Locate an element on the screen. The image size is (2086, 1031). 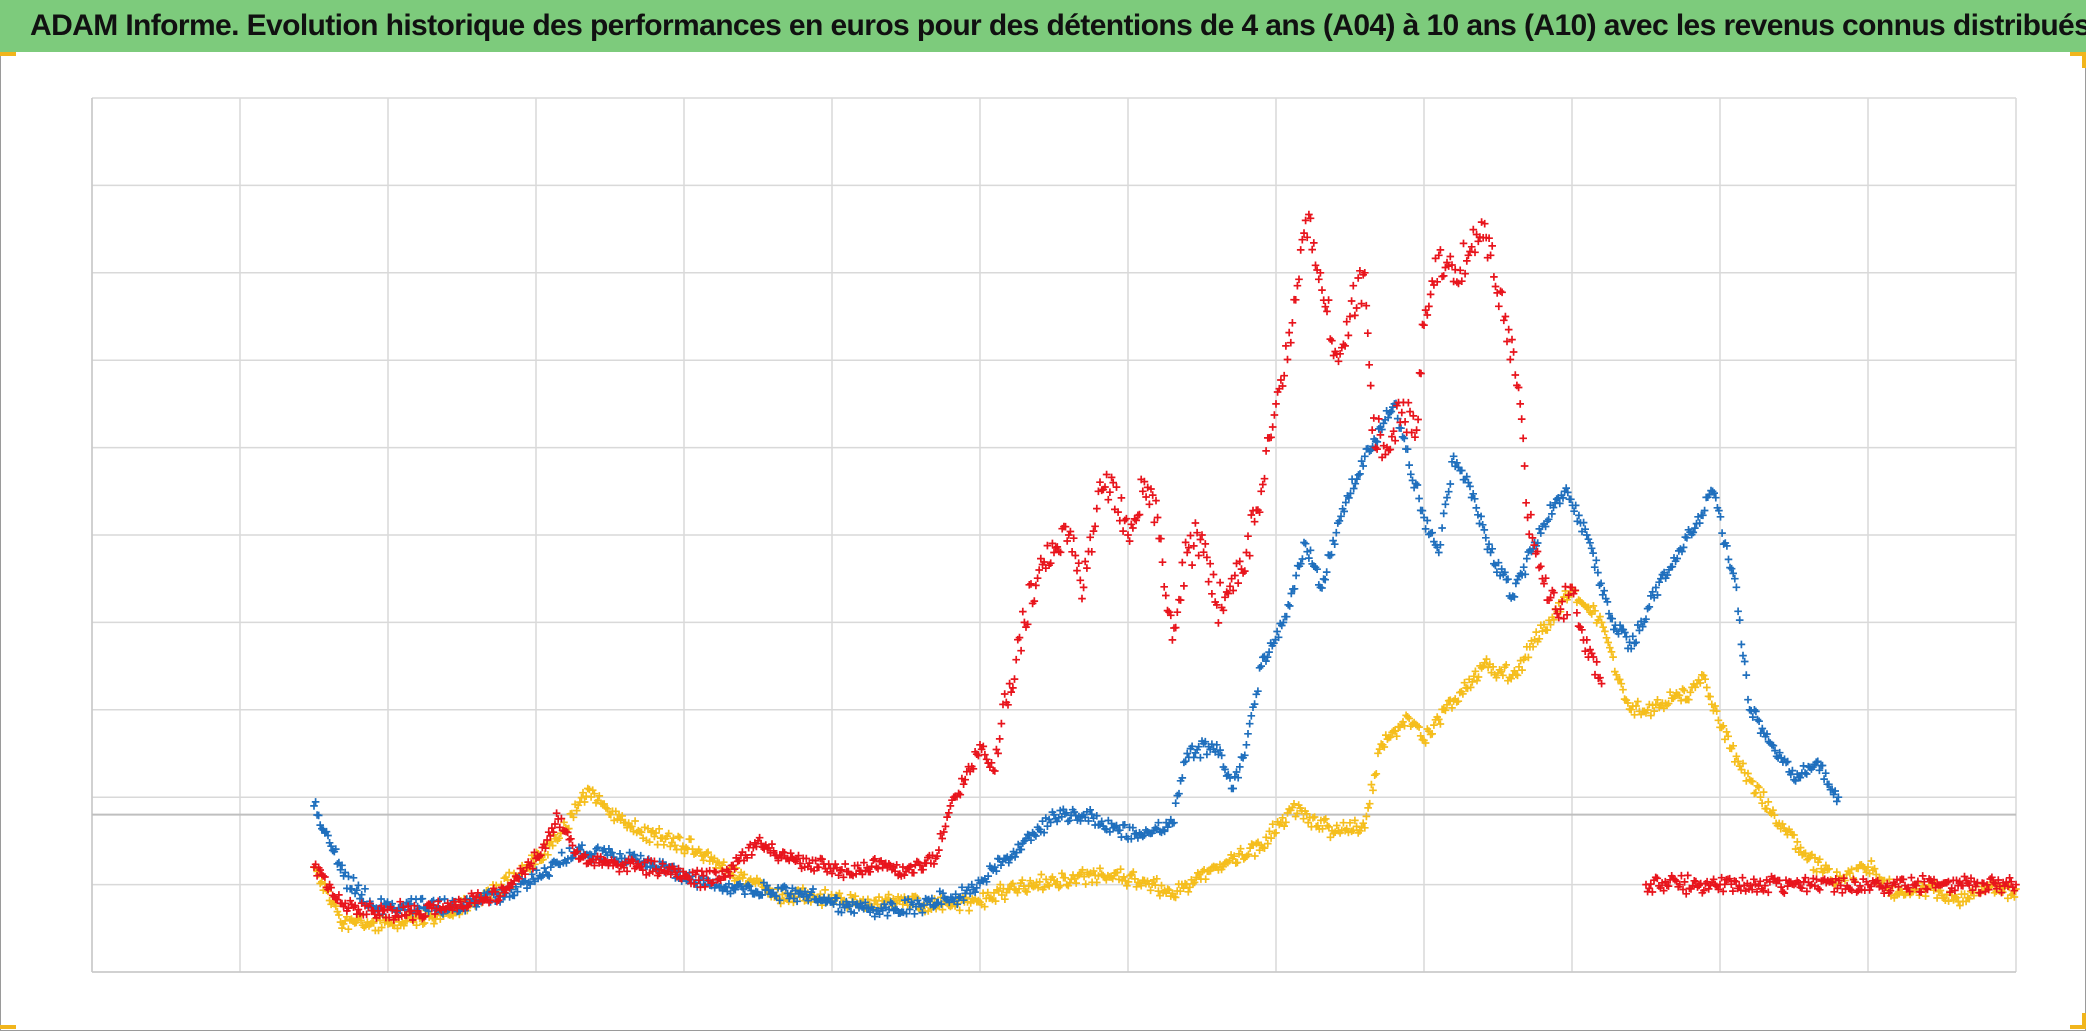
corner-mark-top-right-h is located at coordinates (2078, 54).